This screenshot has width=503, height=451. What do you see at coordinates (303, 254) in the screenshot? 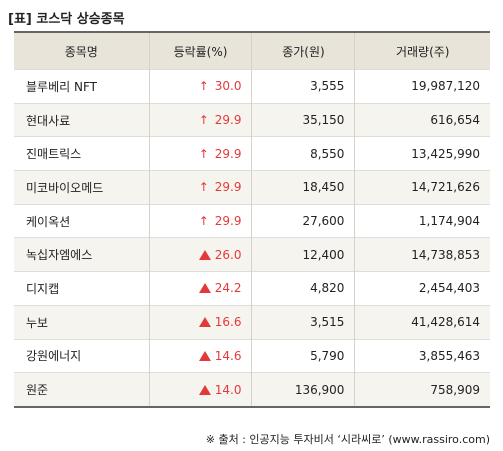
I see `close-price: 12,400` at bounding box center [303, 254].